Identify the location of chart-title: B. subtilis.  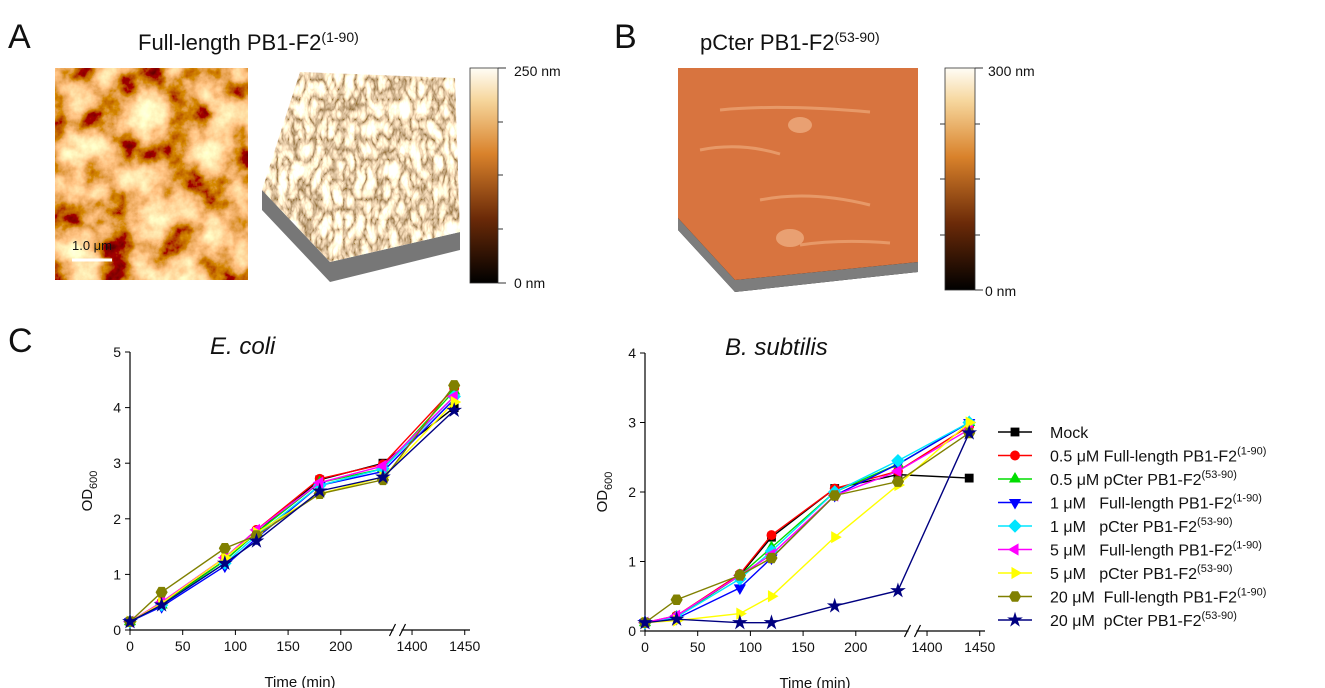
(776, 347).